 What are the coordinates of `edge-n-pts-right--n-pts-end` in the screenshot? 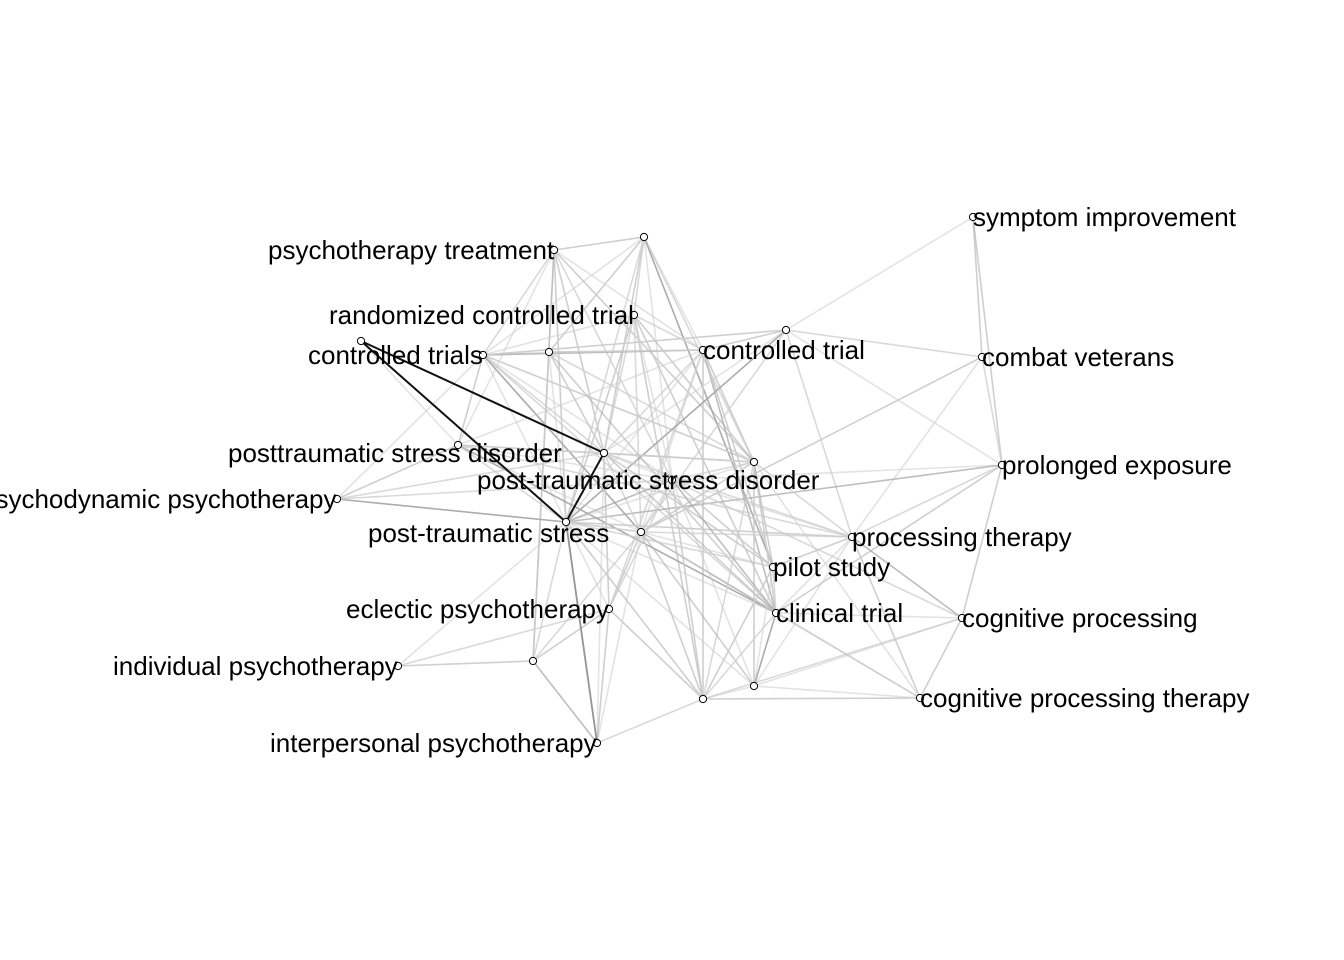 It's located at (622, 492).